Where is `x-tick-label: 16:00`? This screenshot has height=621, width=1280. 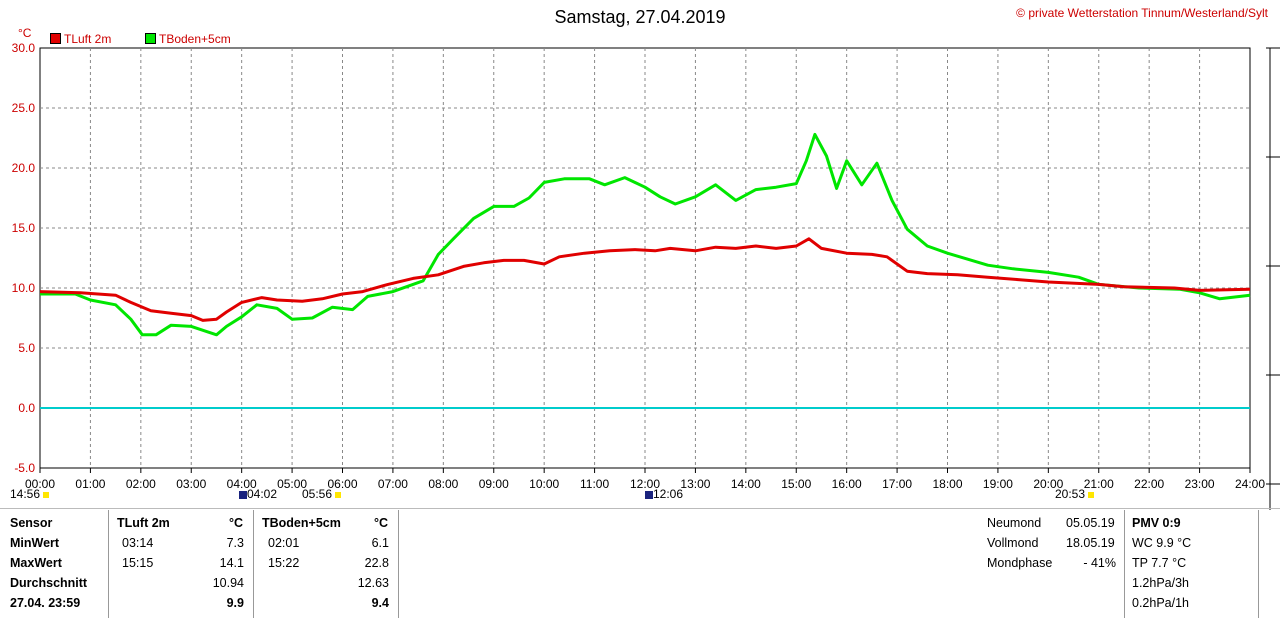 x-tick-label: 16:00 is located at coordinates (847, 484).